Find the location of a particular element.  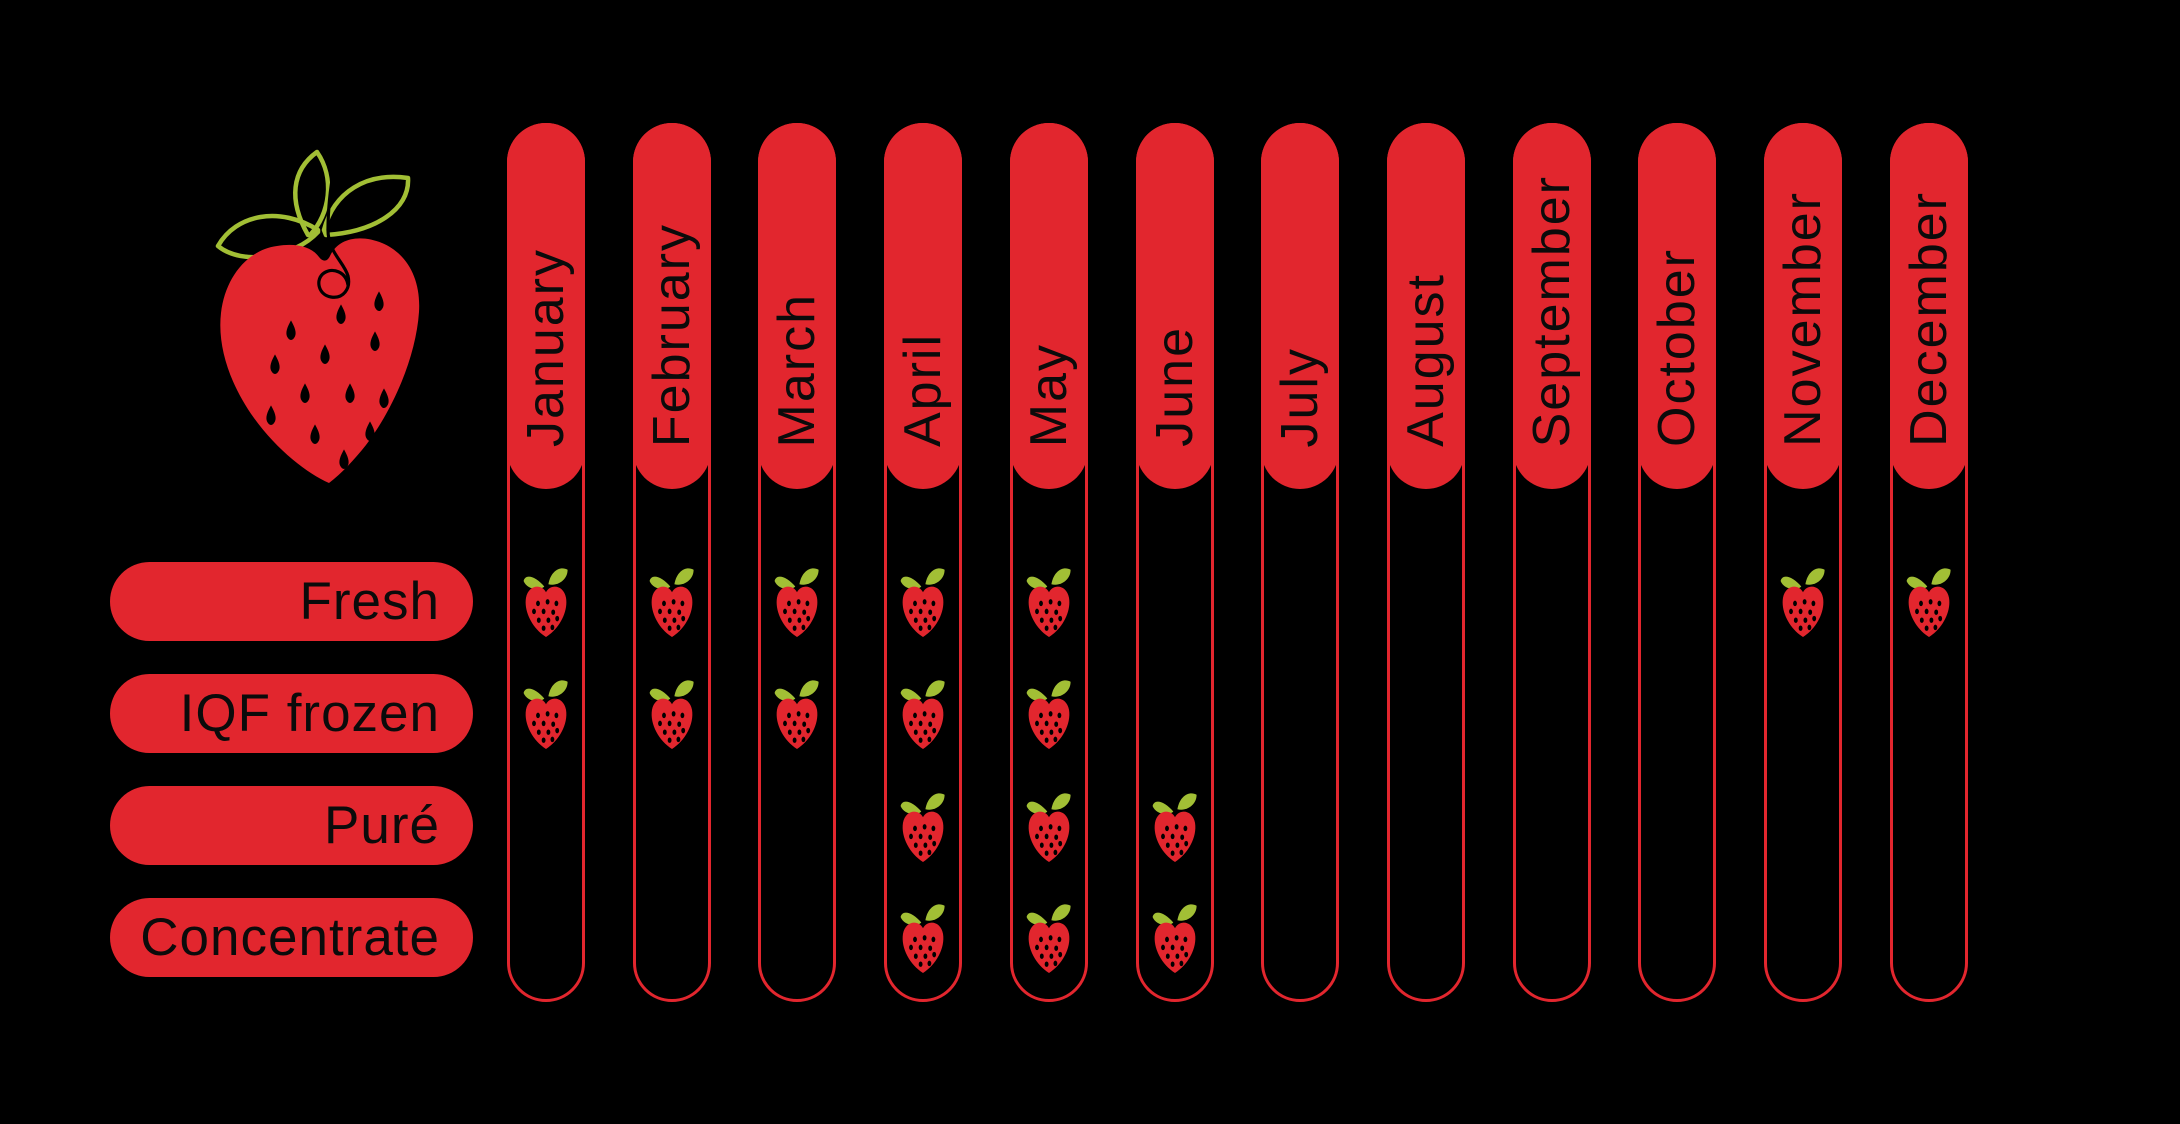

month-column: December is located at coordinates (1929, 562).